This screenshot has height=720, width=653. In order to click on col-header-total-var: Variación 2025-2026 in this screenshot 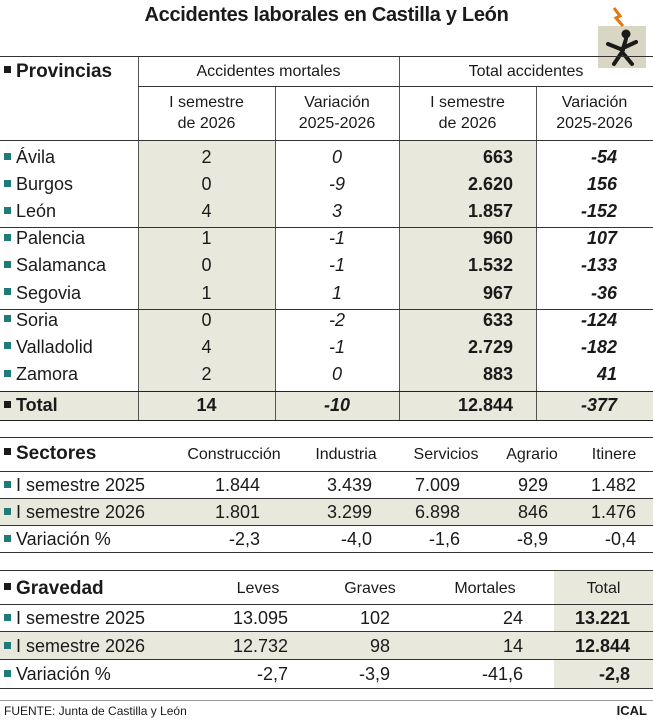, I will do `click(594, 113)`.